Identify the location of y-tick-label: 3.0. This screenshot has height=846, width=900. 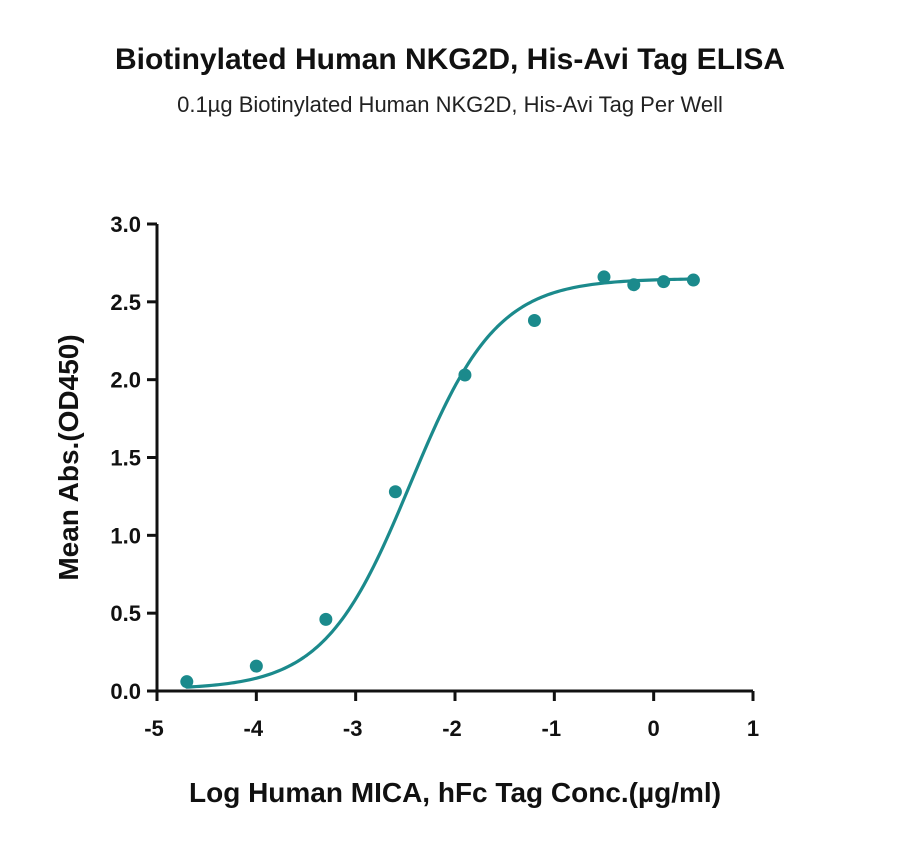
(125, 224).